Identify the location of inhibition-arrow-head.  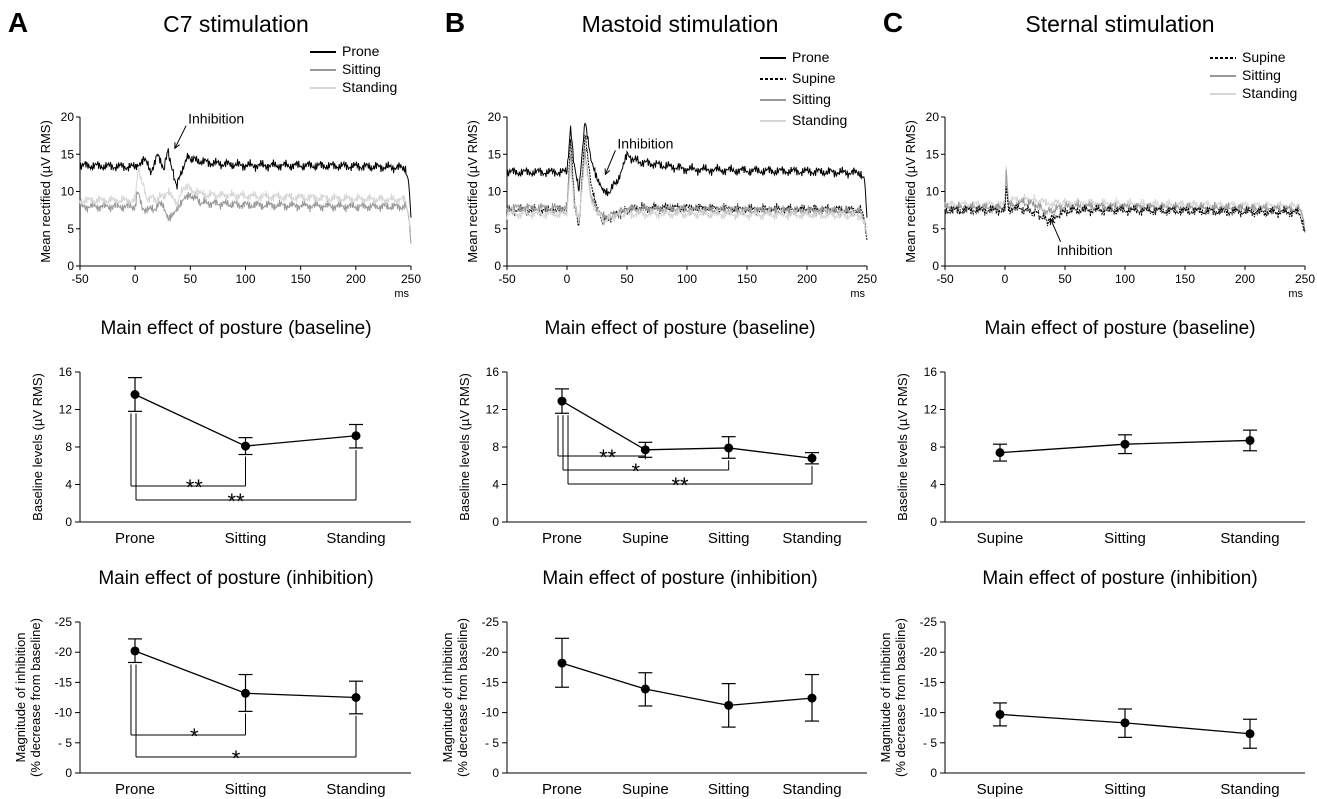
(607, 172).